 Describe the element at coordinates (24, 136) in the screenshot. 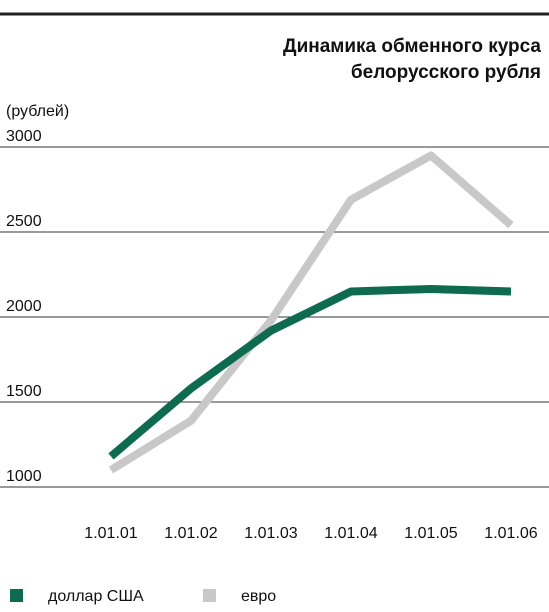

I see `y-tick-label: 3000` at that location.